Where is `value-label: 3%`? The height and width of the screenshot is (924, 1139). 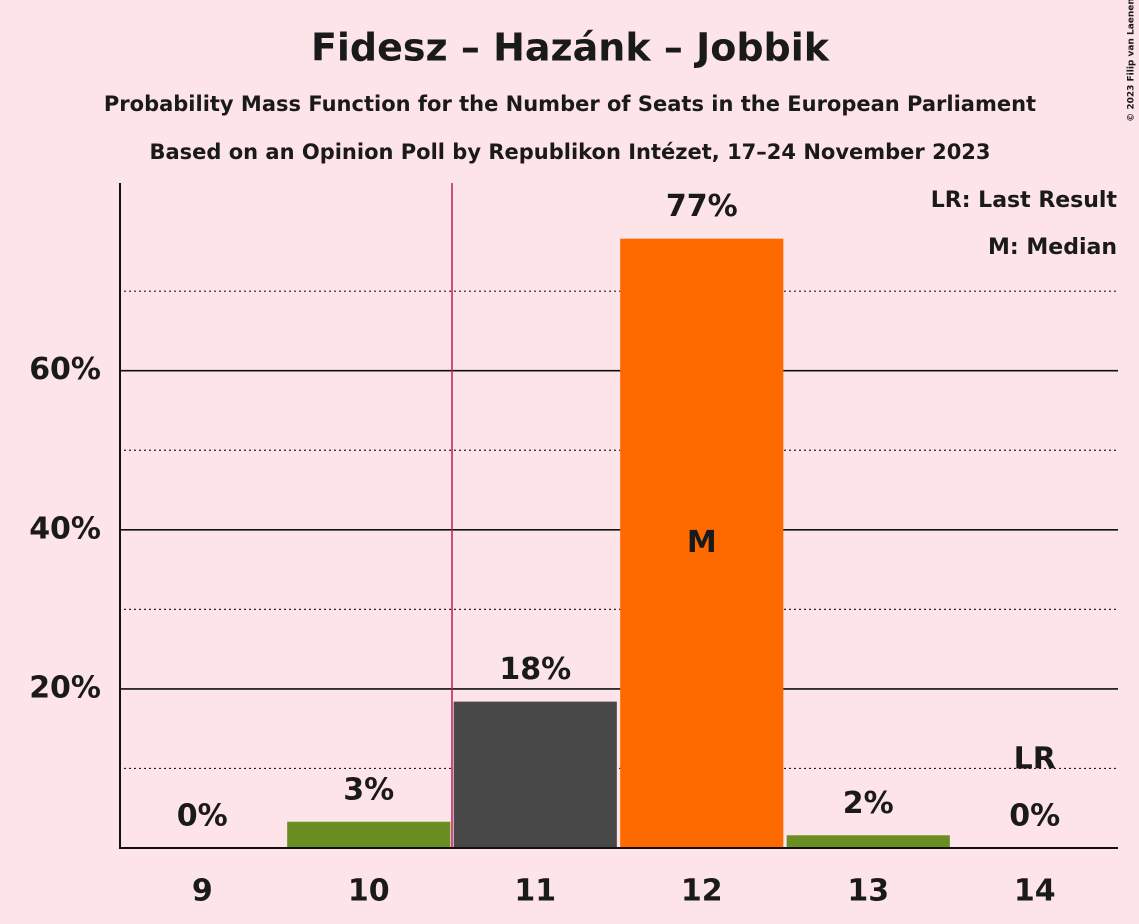
value-label: 3% is located at coordinates (368, 789).